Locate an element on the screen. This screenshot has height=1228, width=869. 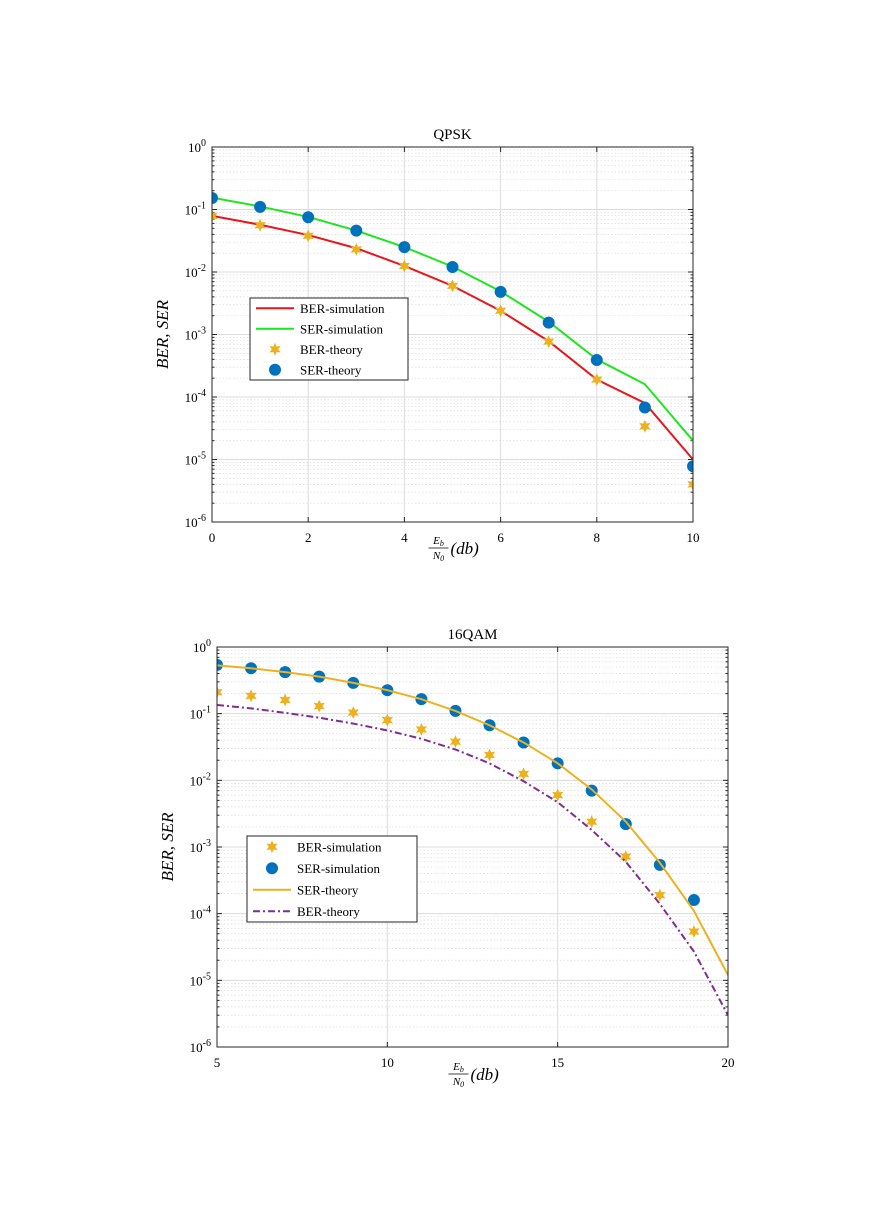
x-tick-label: 8 is located at coordinates (597, 537).